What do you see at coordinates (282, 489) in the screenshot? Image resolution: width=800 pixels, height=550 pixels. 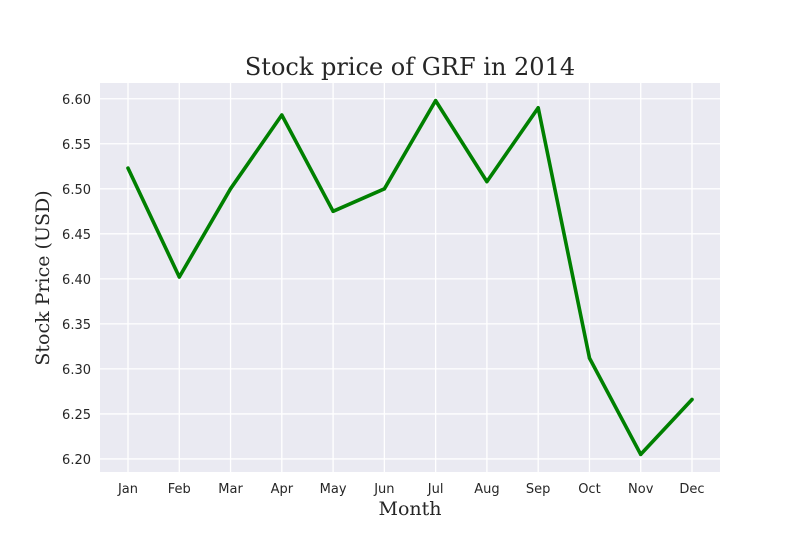 I see `x-tick-label: Apr` at bounding box center [282, 489].